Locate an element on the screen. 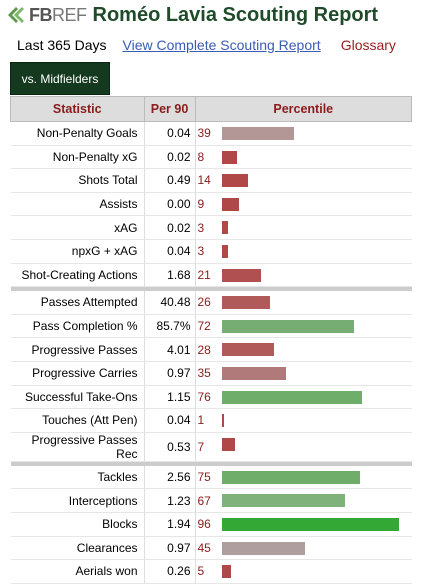 The height and width of the screenshot is (584, 421). table-row: Progressive Passes Rec 0.53 7 is located at coordinates (211, 447).